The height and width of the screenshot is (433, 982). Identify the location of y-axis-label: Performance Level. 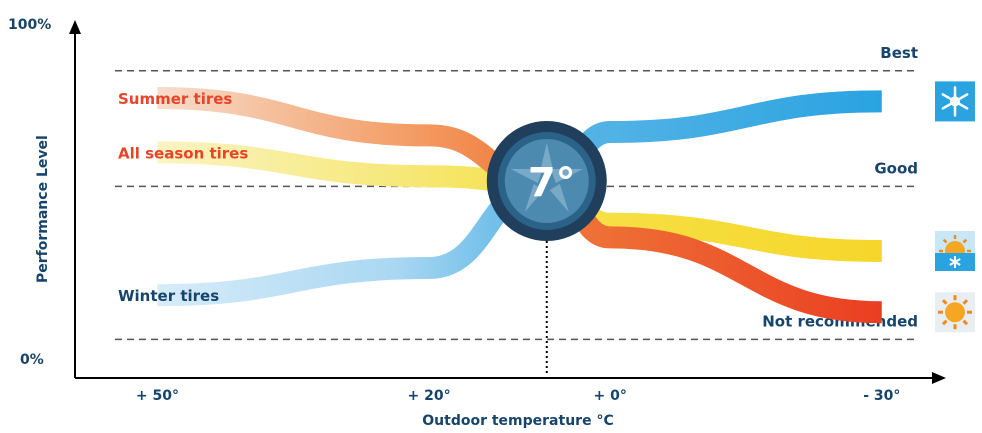
(43, 209).